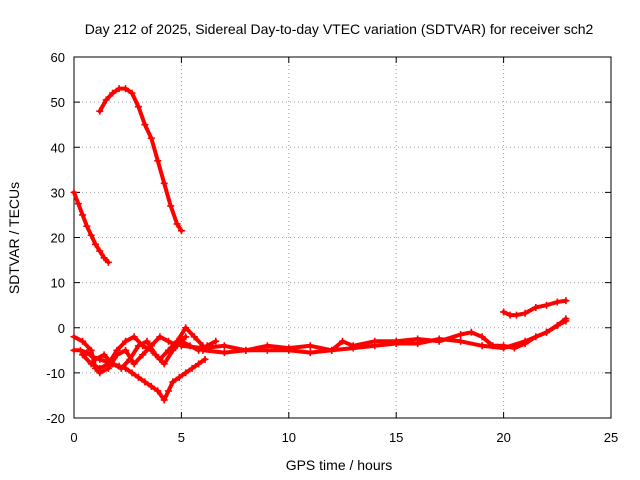 This screenshot has height=480, width=640. I want to click on series-mid-band, so click(373, 335).